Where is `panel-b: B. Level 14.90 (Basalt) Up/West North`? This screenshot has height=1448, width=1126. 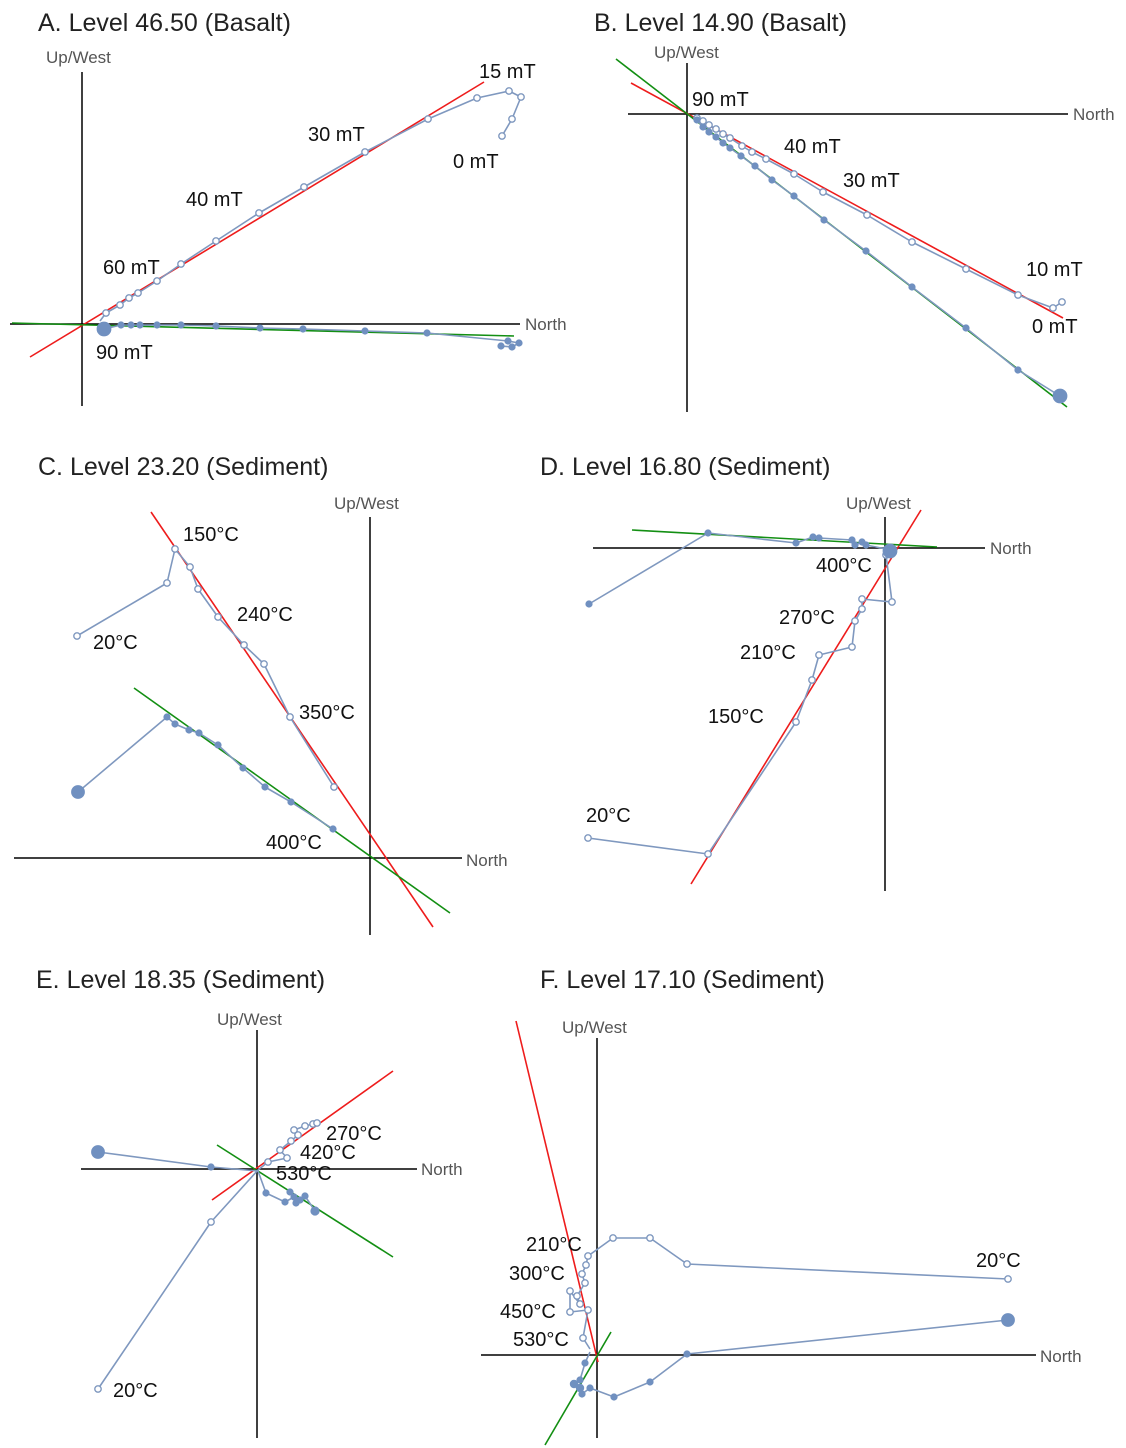 panel-b: B. Level 14.90 (Basalt) Up/West North is located at coordinates (854, 210).